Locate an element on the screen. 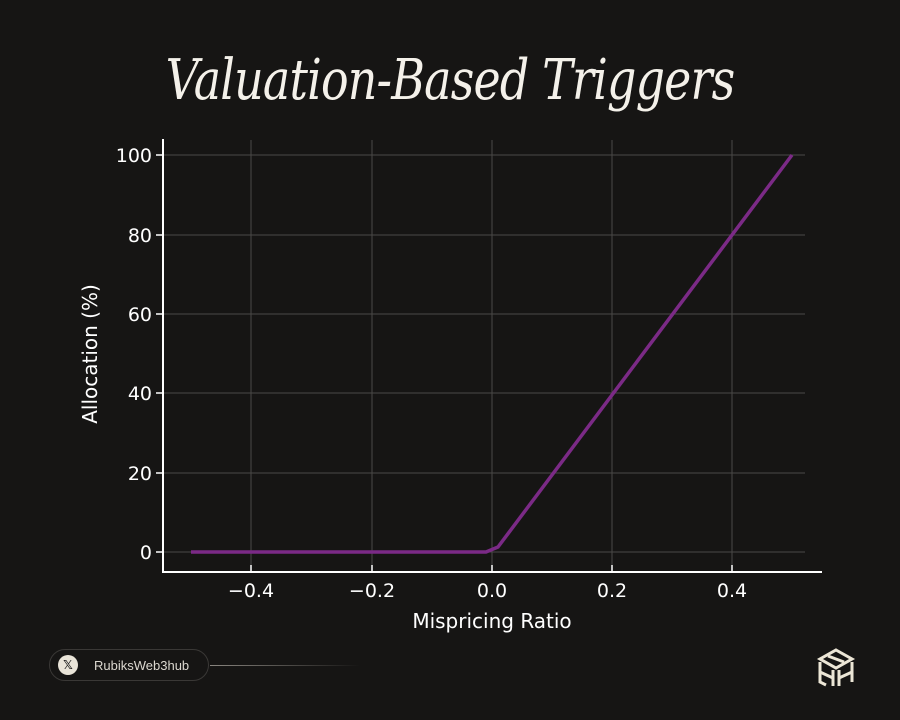  y-tick-label: 40 is located at coordinates (140, 394).